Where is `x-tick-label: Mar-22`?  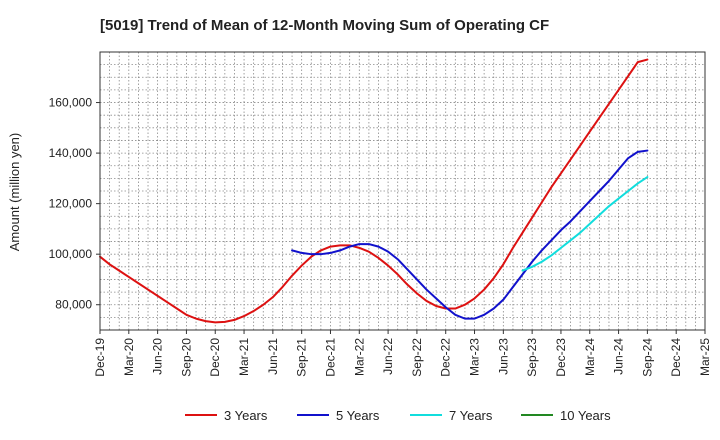
x-tick-label: Mar-22 is located at coordinates (359, 357).